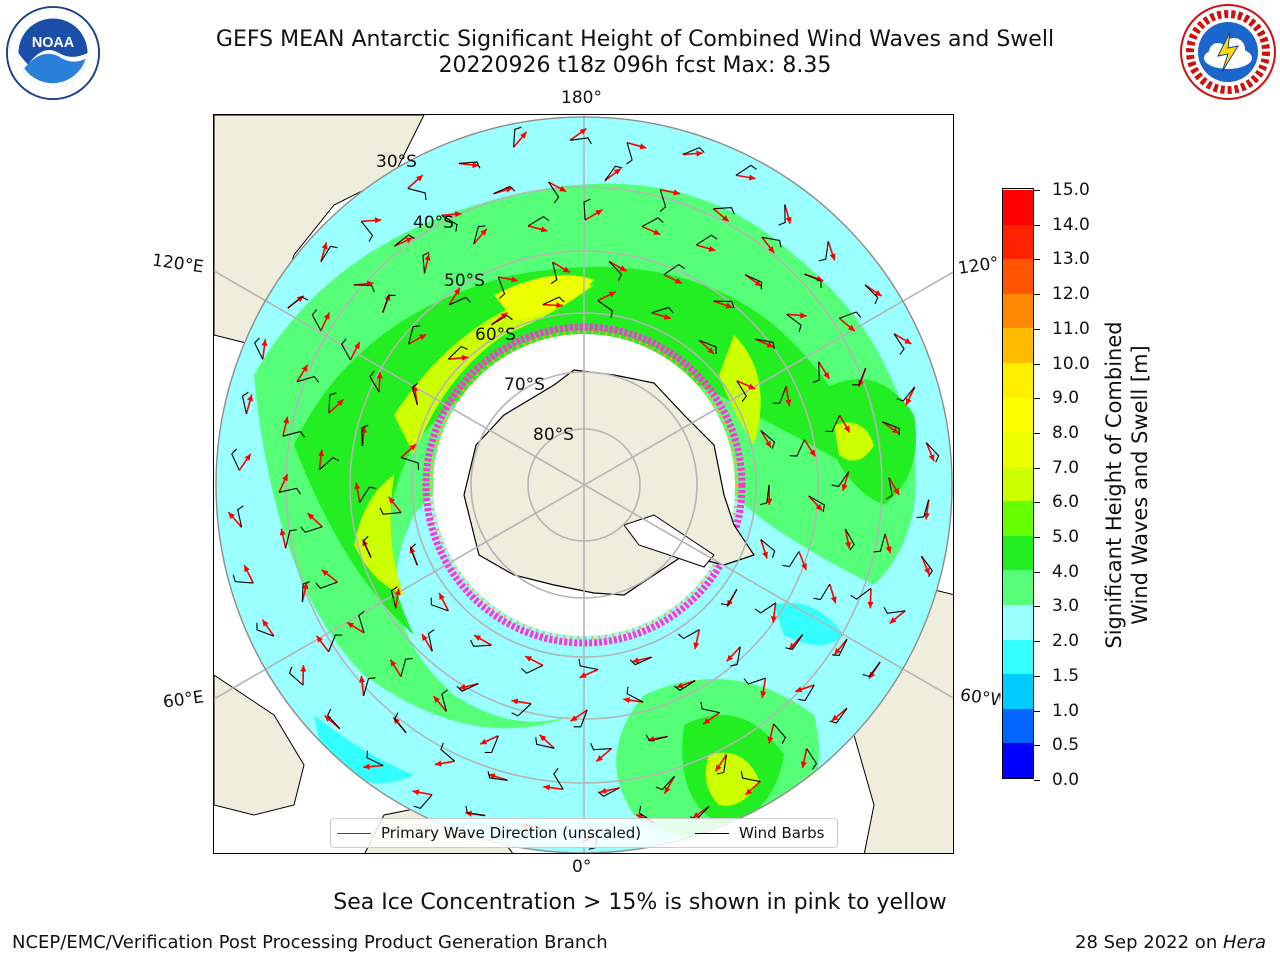  I want to click on legend-swatch-wave, so click(354, 833).